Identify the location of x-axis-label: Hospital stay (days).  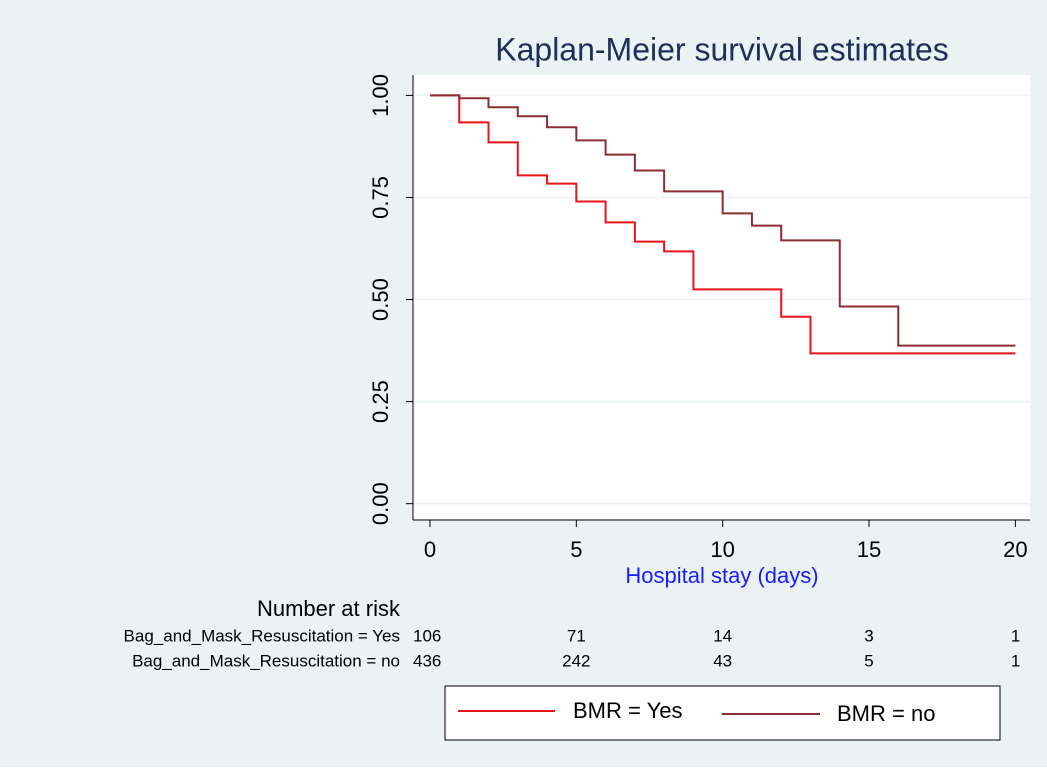
(721, 575).